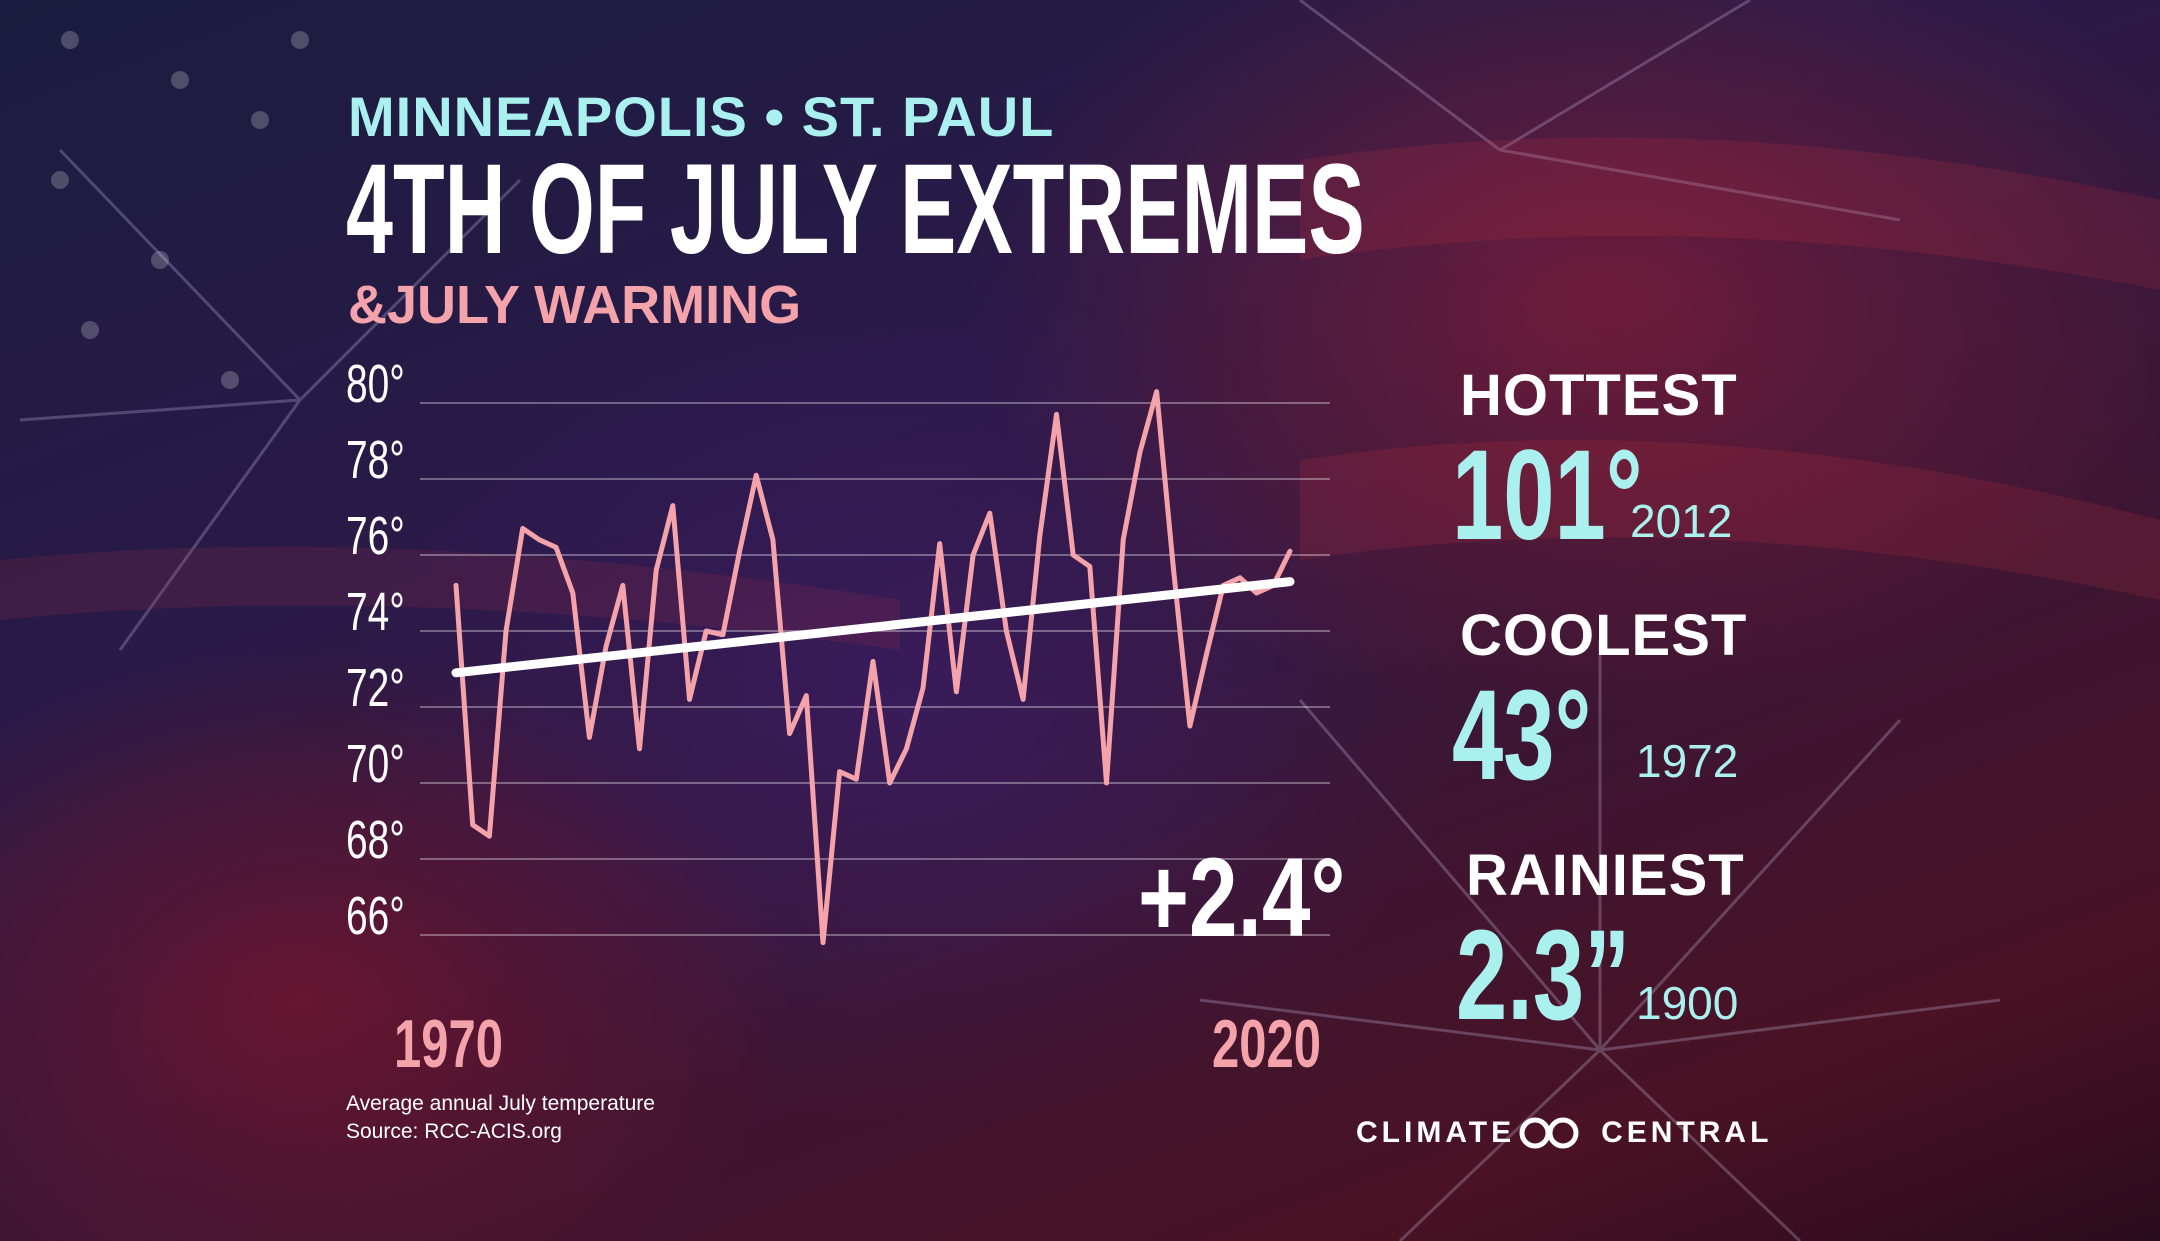 This screenshot has width=2160, height=1241. I want to click on stat-rainiest-year: 1900, so click(1687, 1003).